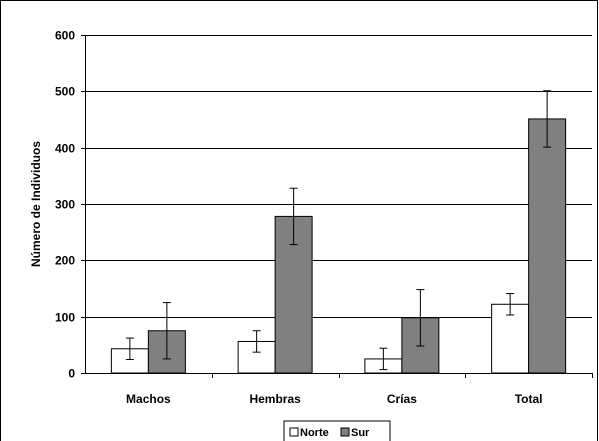 The width and height of the screenshot is (599, 441). I want to click on legend-box, so click(337, 430).